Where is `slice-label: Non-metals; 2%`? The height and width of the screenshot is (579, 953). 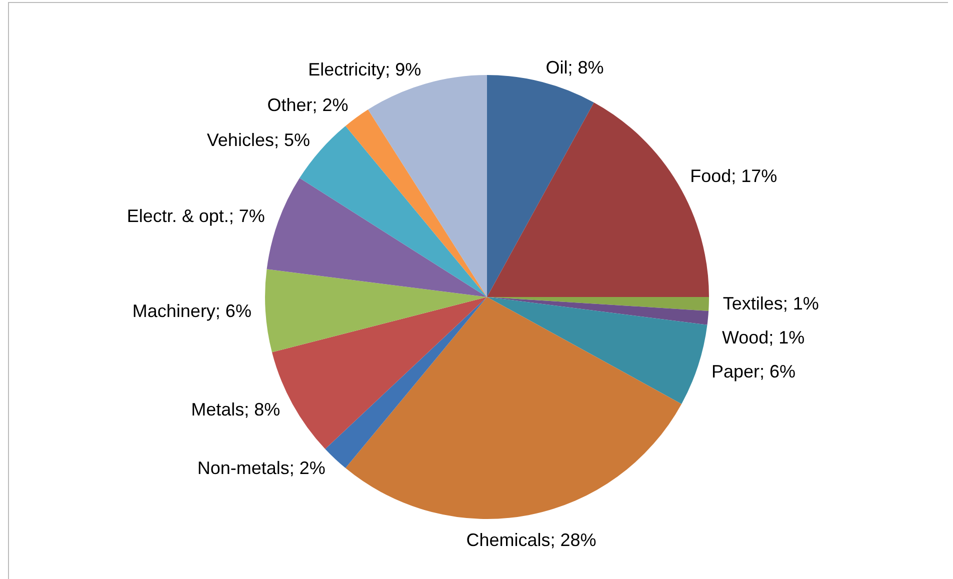 slice-label: Non-metals; 2% is located at coordinates (261, 468).